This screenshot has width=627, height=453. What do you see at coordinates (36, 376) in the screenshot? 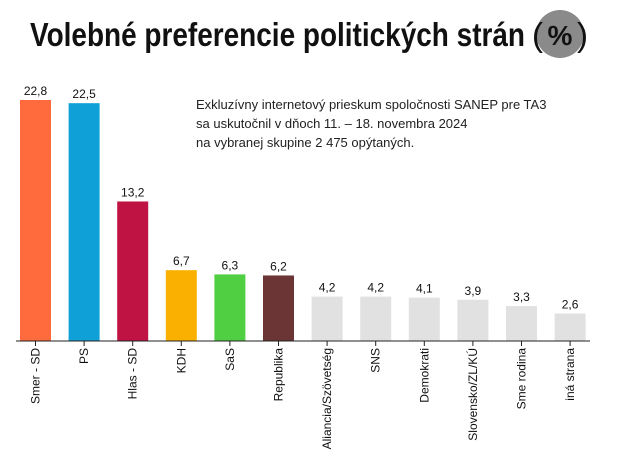
I see `x-axis-label: Smer - SD` at bounding box center [36, 376].